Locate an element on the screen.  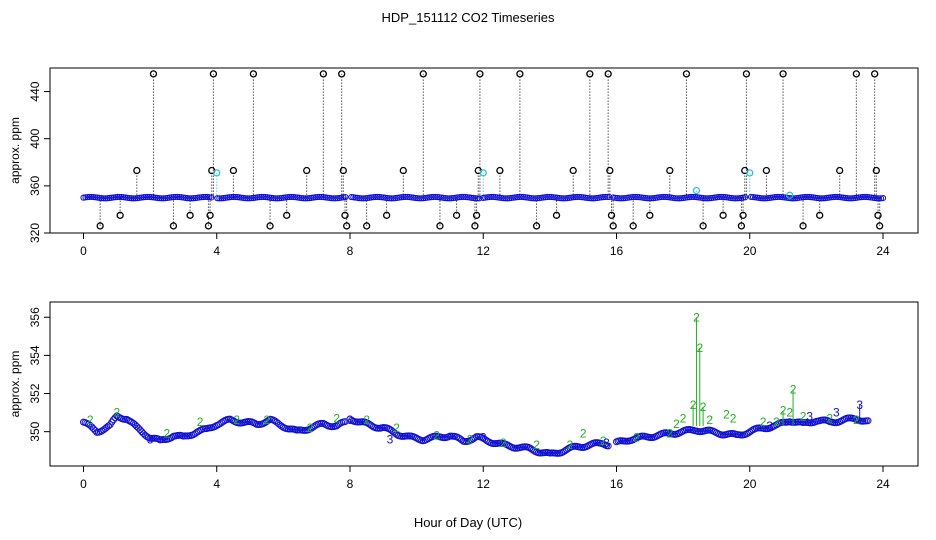
x-tick-label: 8 is located at coordinates (350, 484).